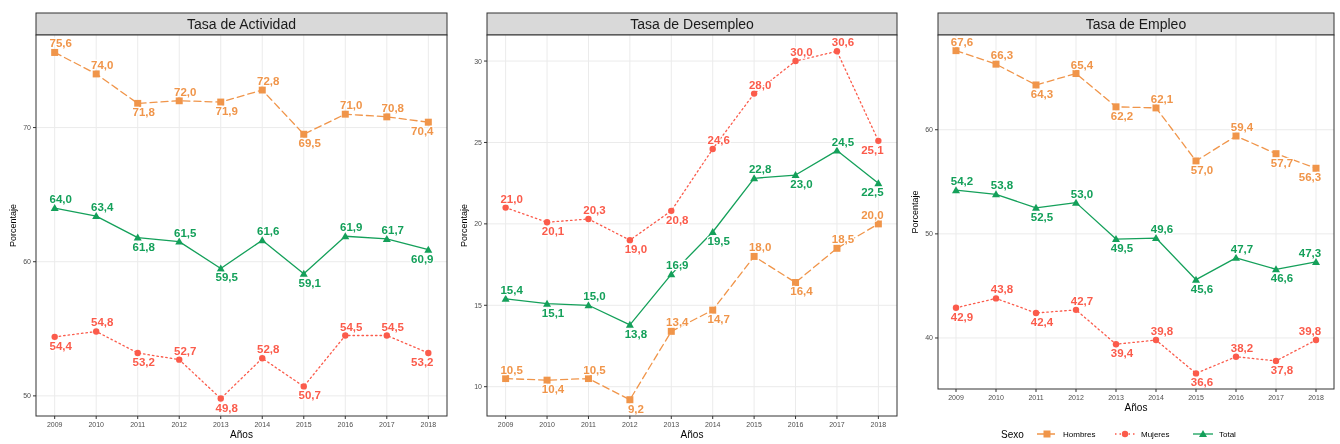  I want to click on data-label: 39,8, so click(1162, 331).